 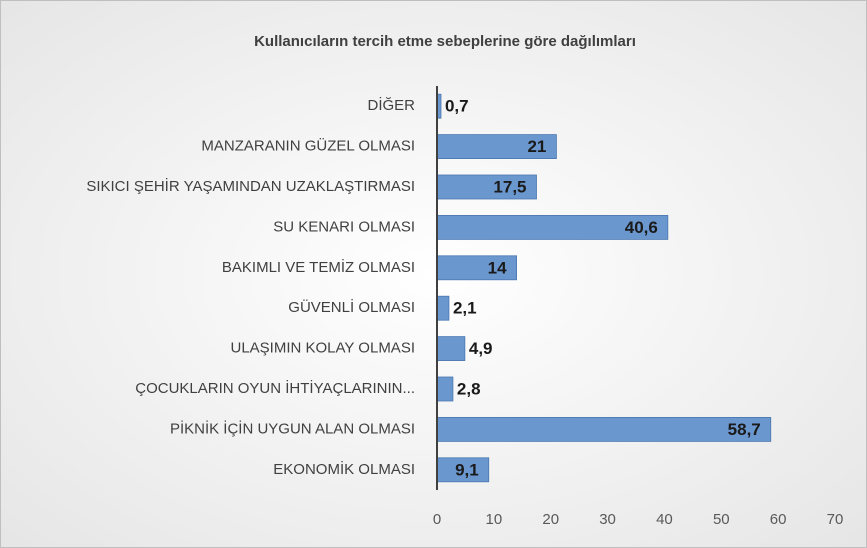 I want to click on x-tick-label: 0, so click(x=437, y=519).